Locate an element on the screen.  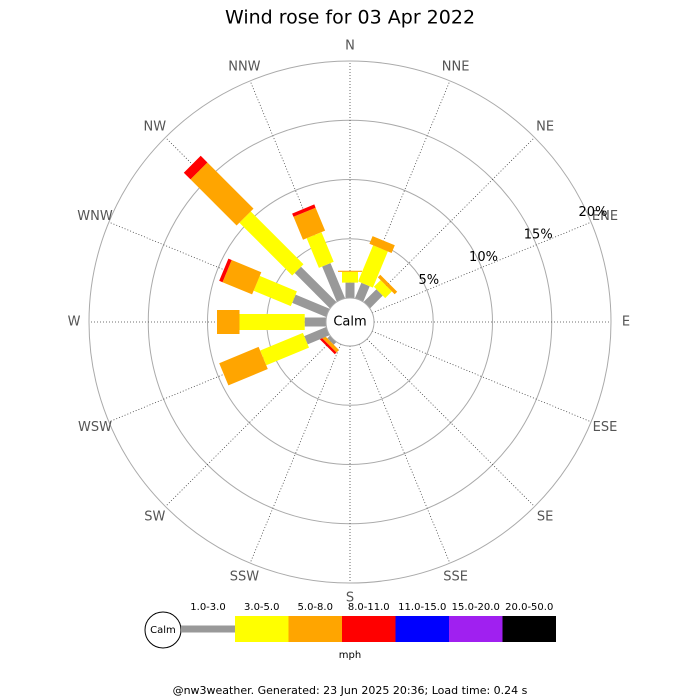
direction-label: SSE is located at coordinates (455, 576).